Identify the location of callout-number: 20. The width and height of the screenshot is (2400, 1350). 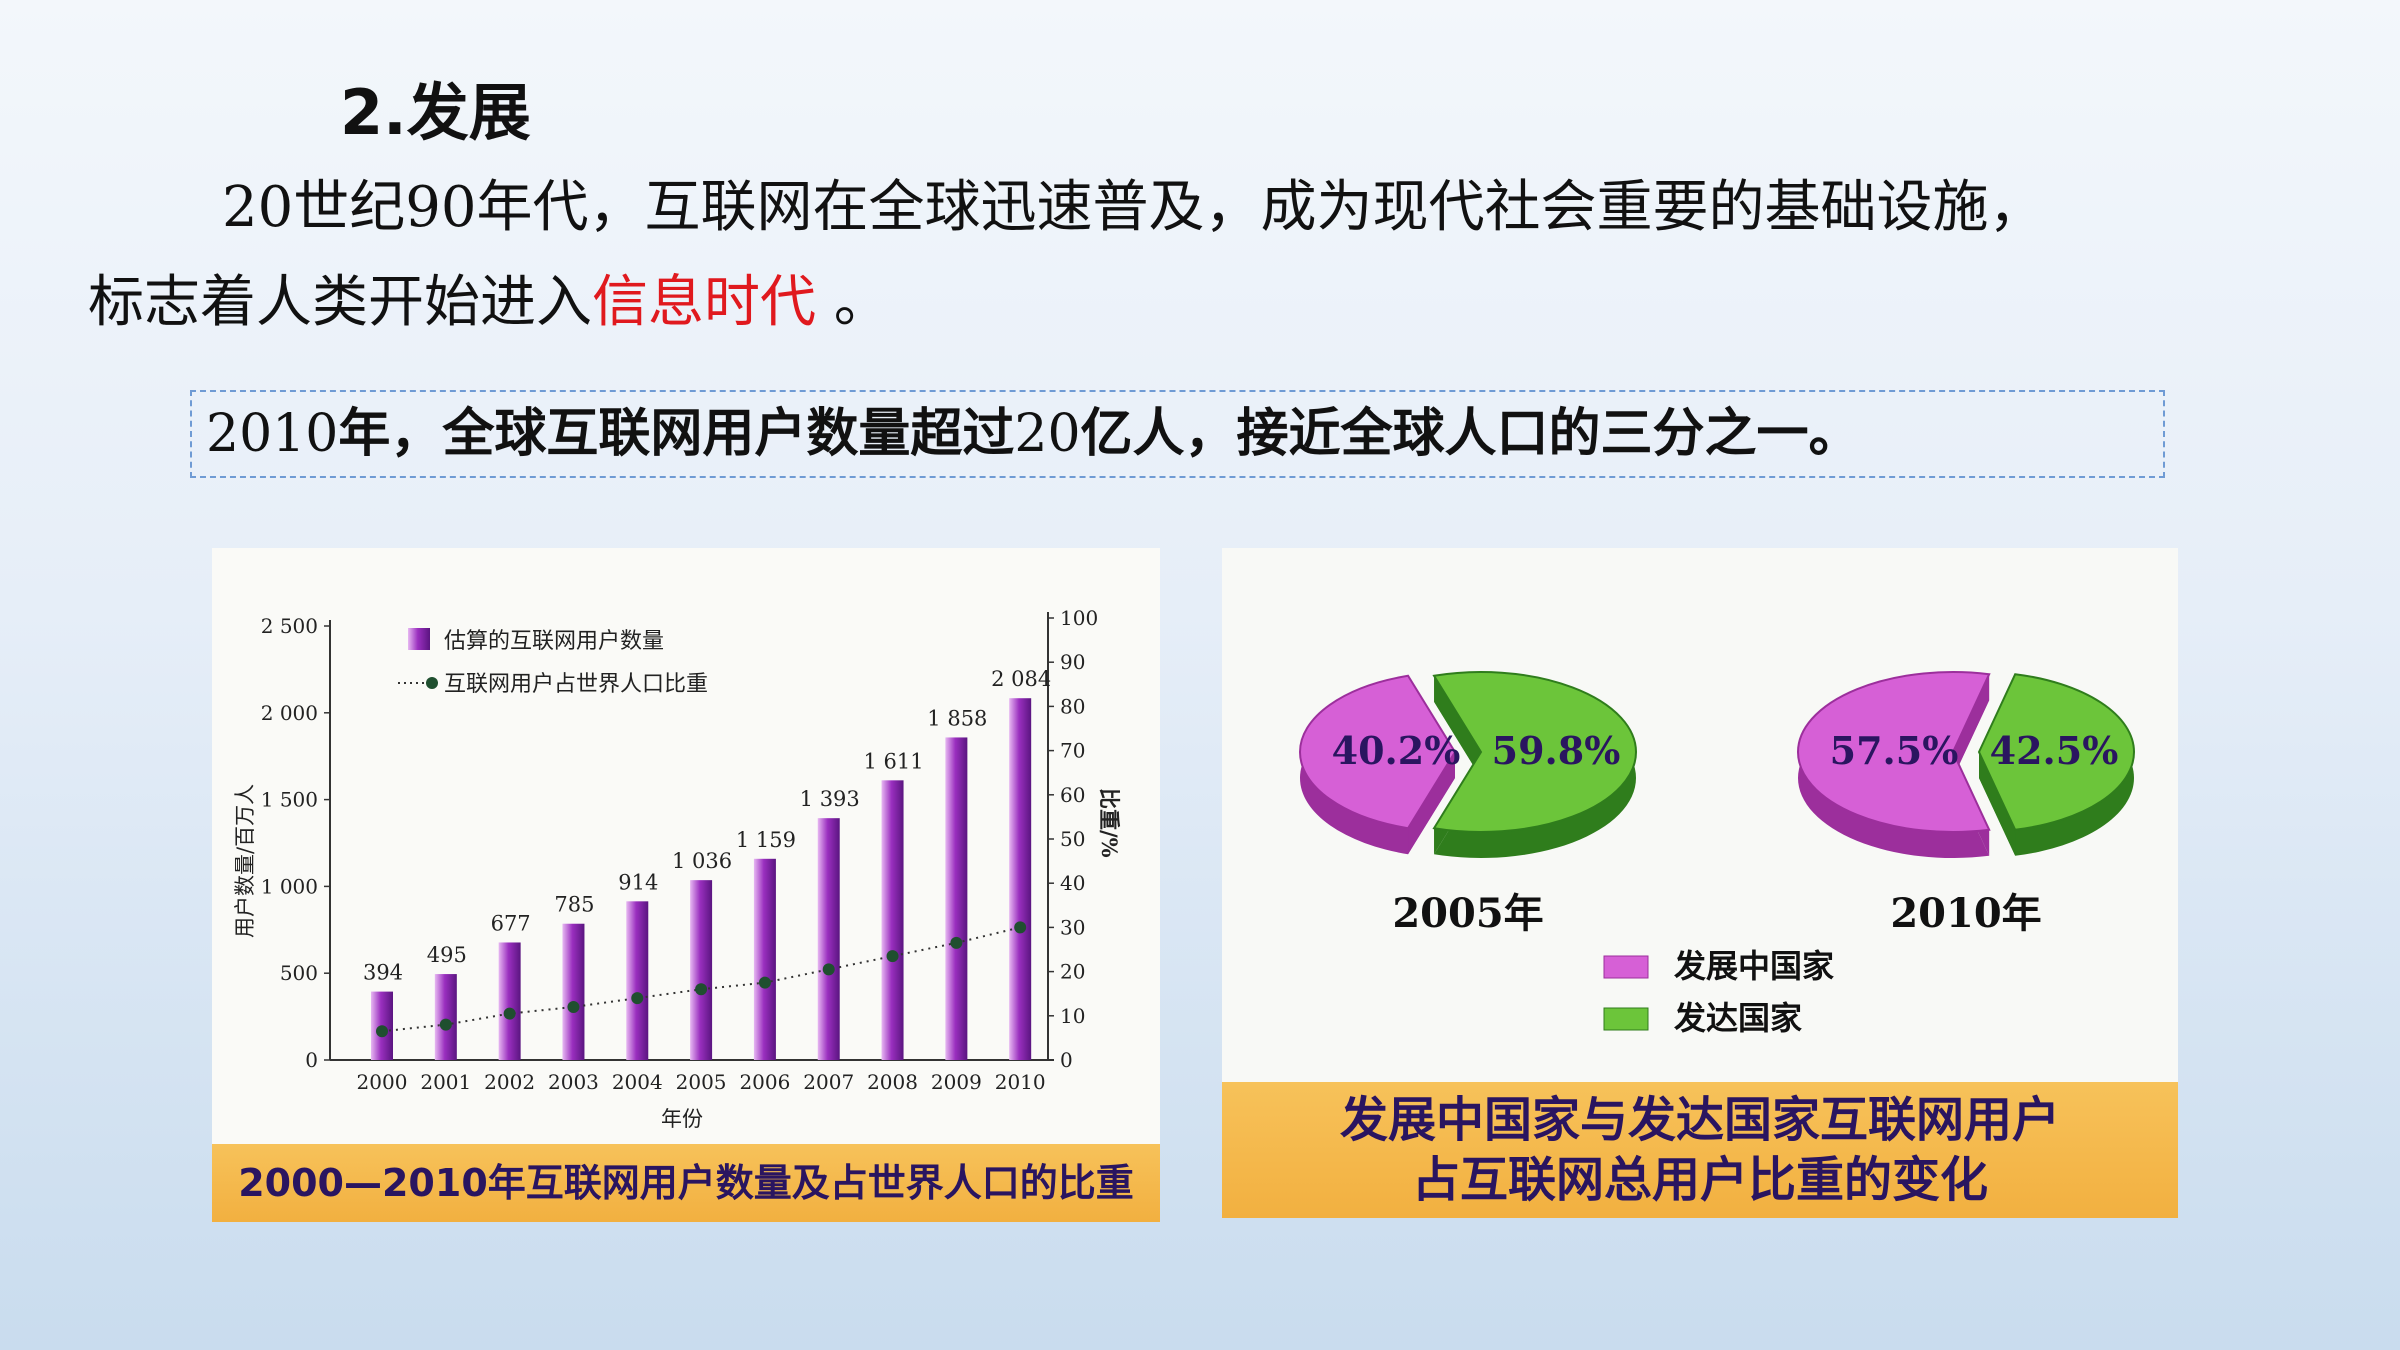
(1047, 434).